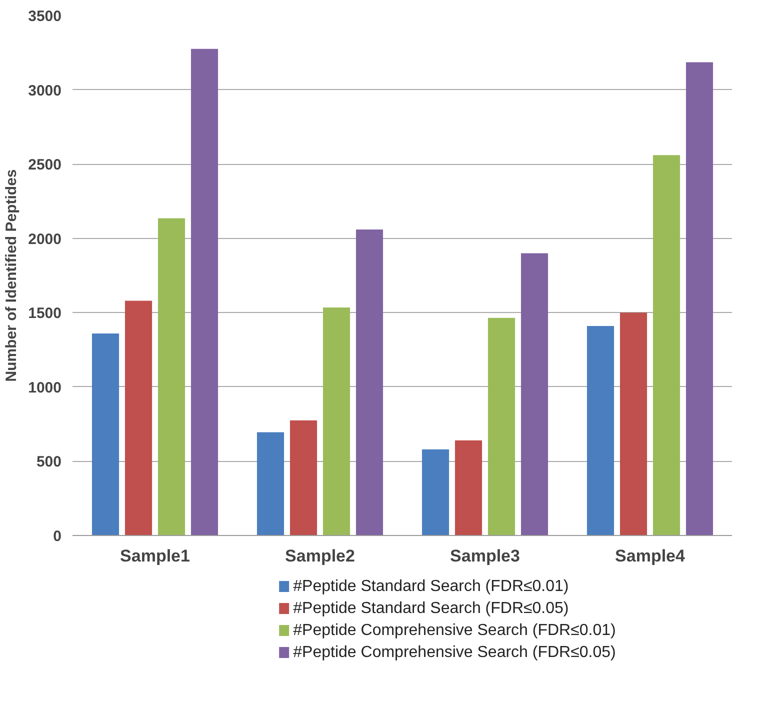 Image resolution: width=783 pixels, height=713 pixels. What do you see at coordinates (431, 608) in the screenshot?
I see `legend-label: #Peptide Standard Search (FDR≤0.05)` at bounding box center [431, 608].